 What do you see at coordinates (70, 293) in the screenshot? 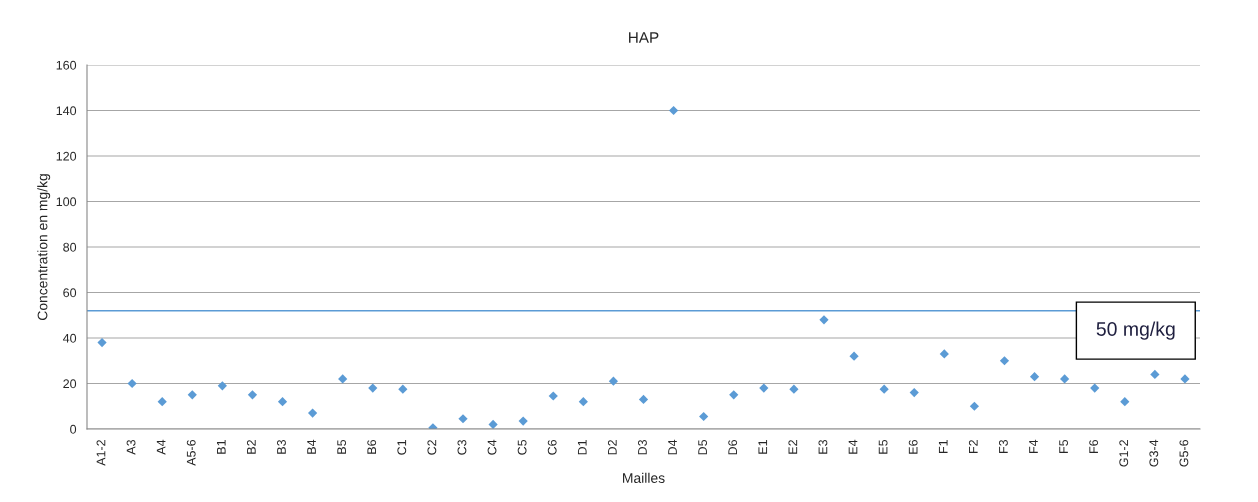
I see `y-tick-label: 60` at bounding box center [70, 293].